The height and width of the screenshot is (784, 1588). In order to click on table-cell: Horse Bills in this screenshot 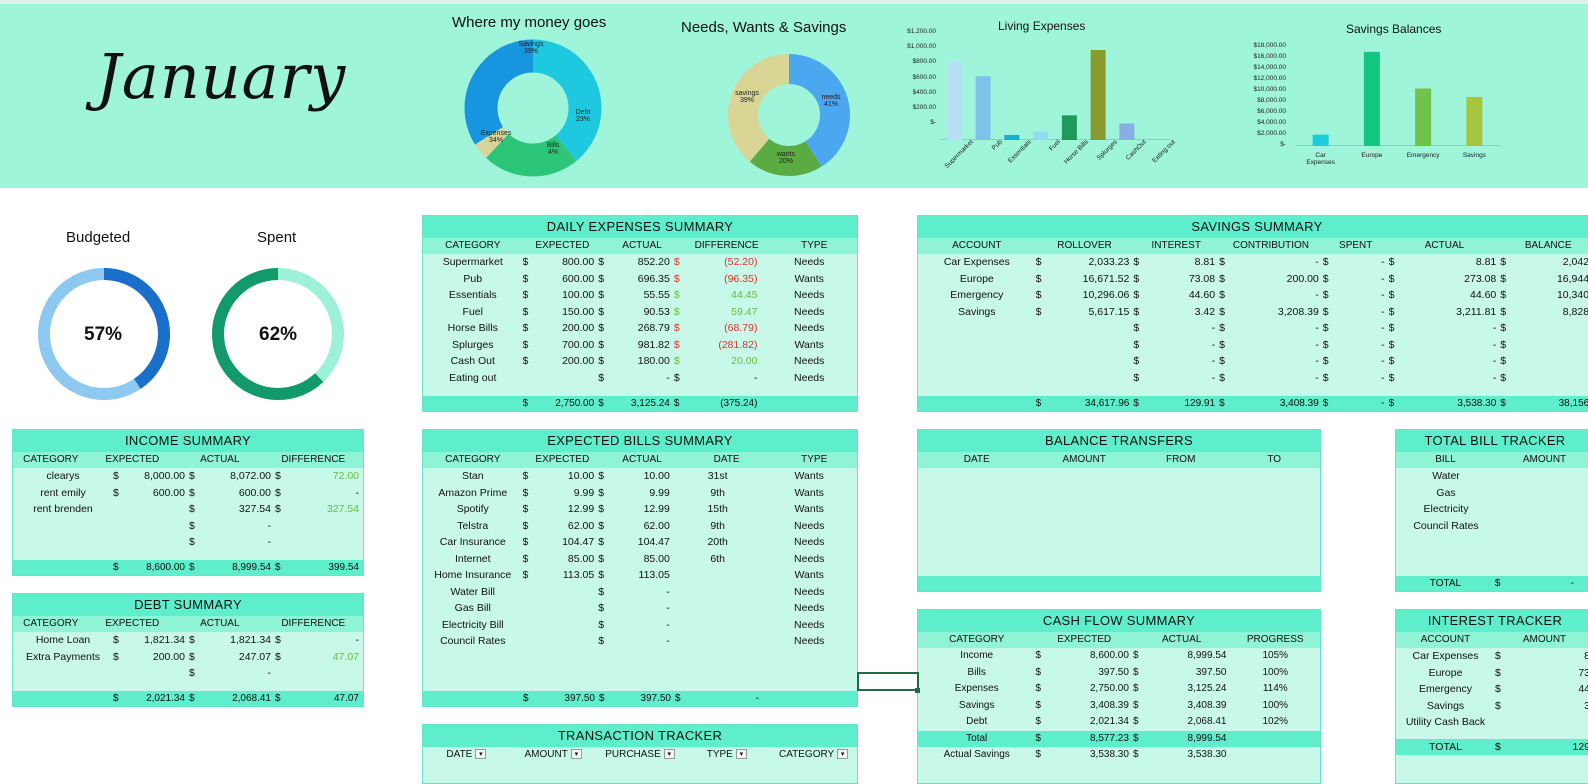, I will do `click(472, 328)`.